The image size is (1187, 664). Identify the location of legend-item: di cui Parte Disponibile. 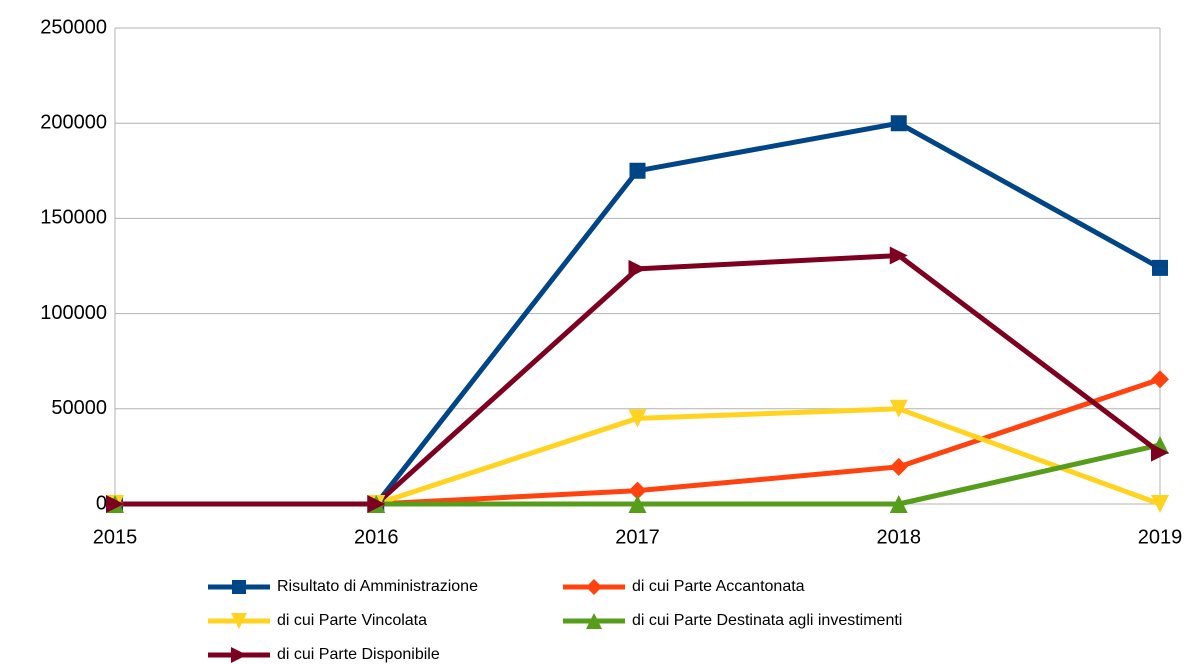
(324, 654).